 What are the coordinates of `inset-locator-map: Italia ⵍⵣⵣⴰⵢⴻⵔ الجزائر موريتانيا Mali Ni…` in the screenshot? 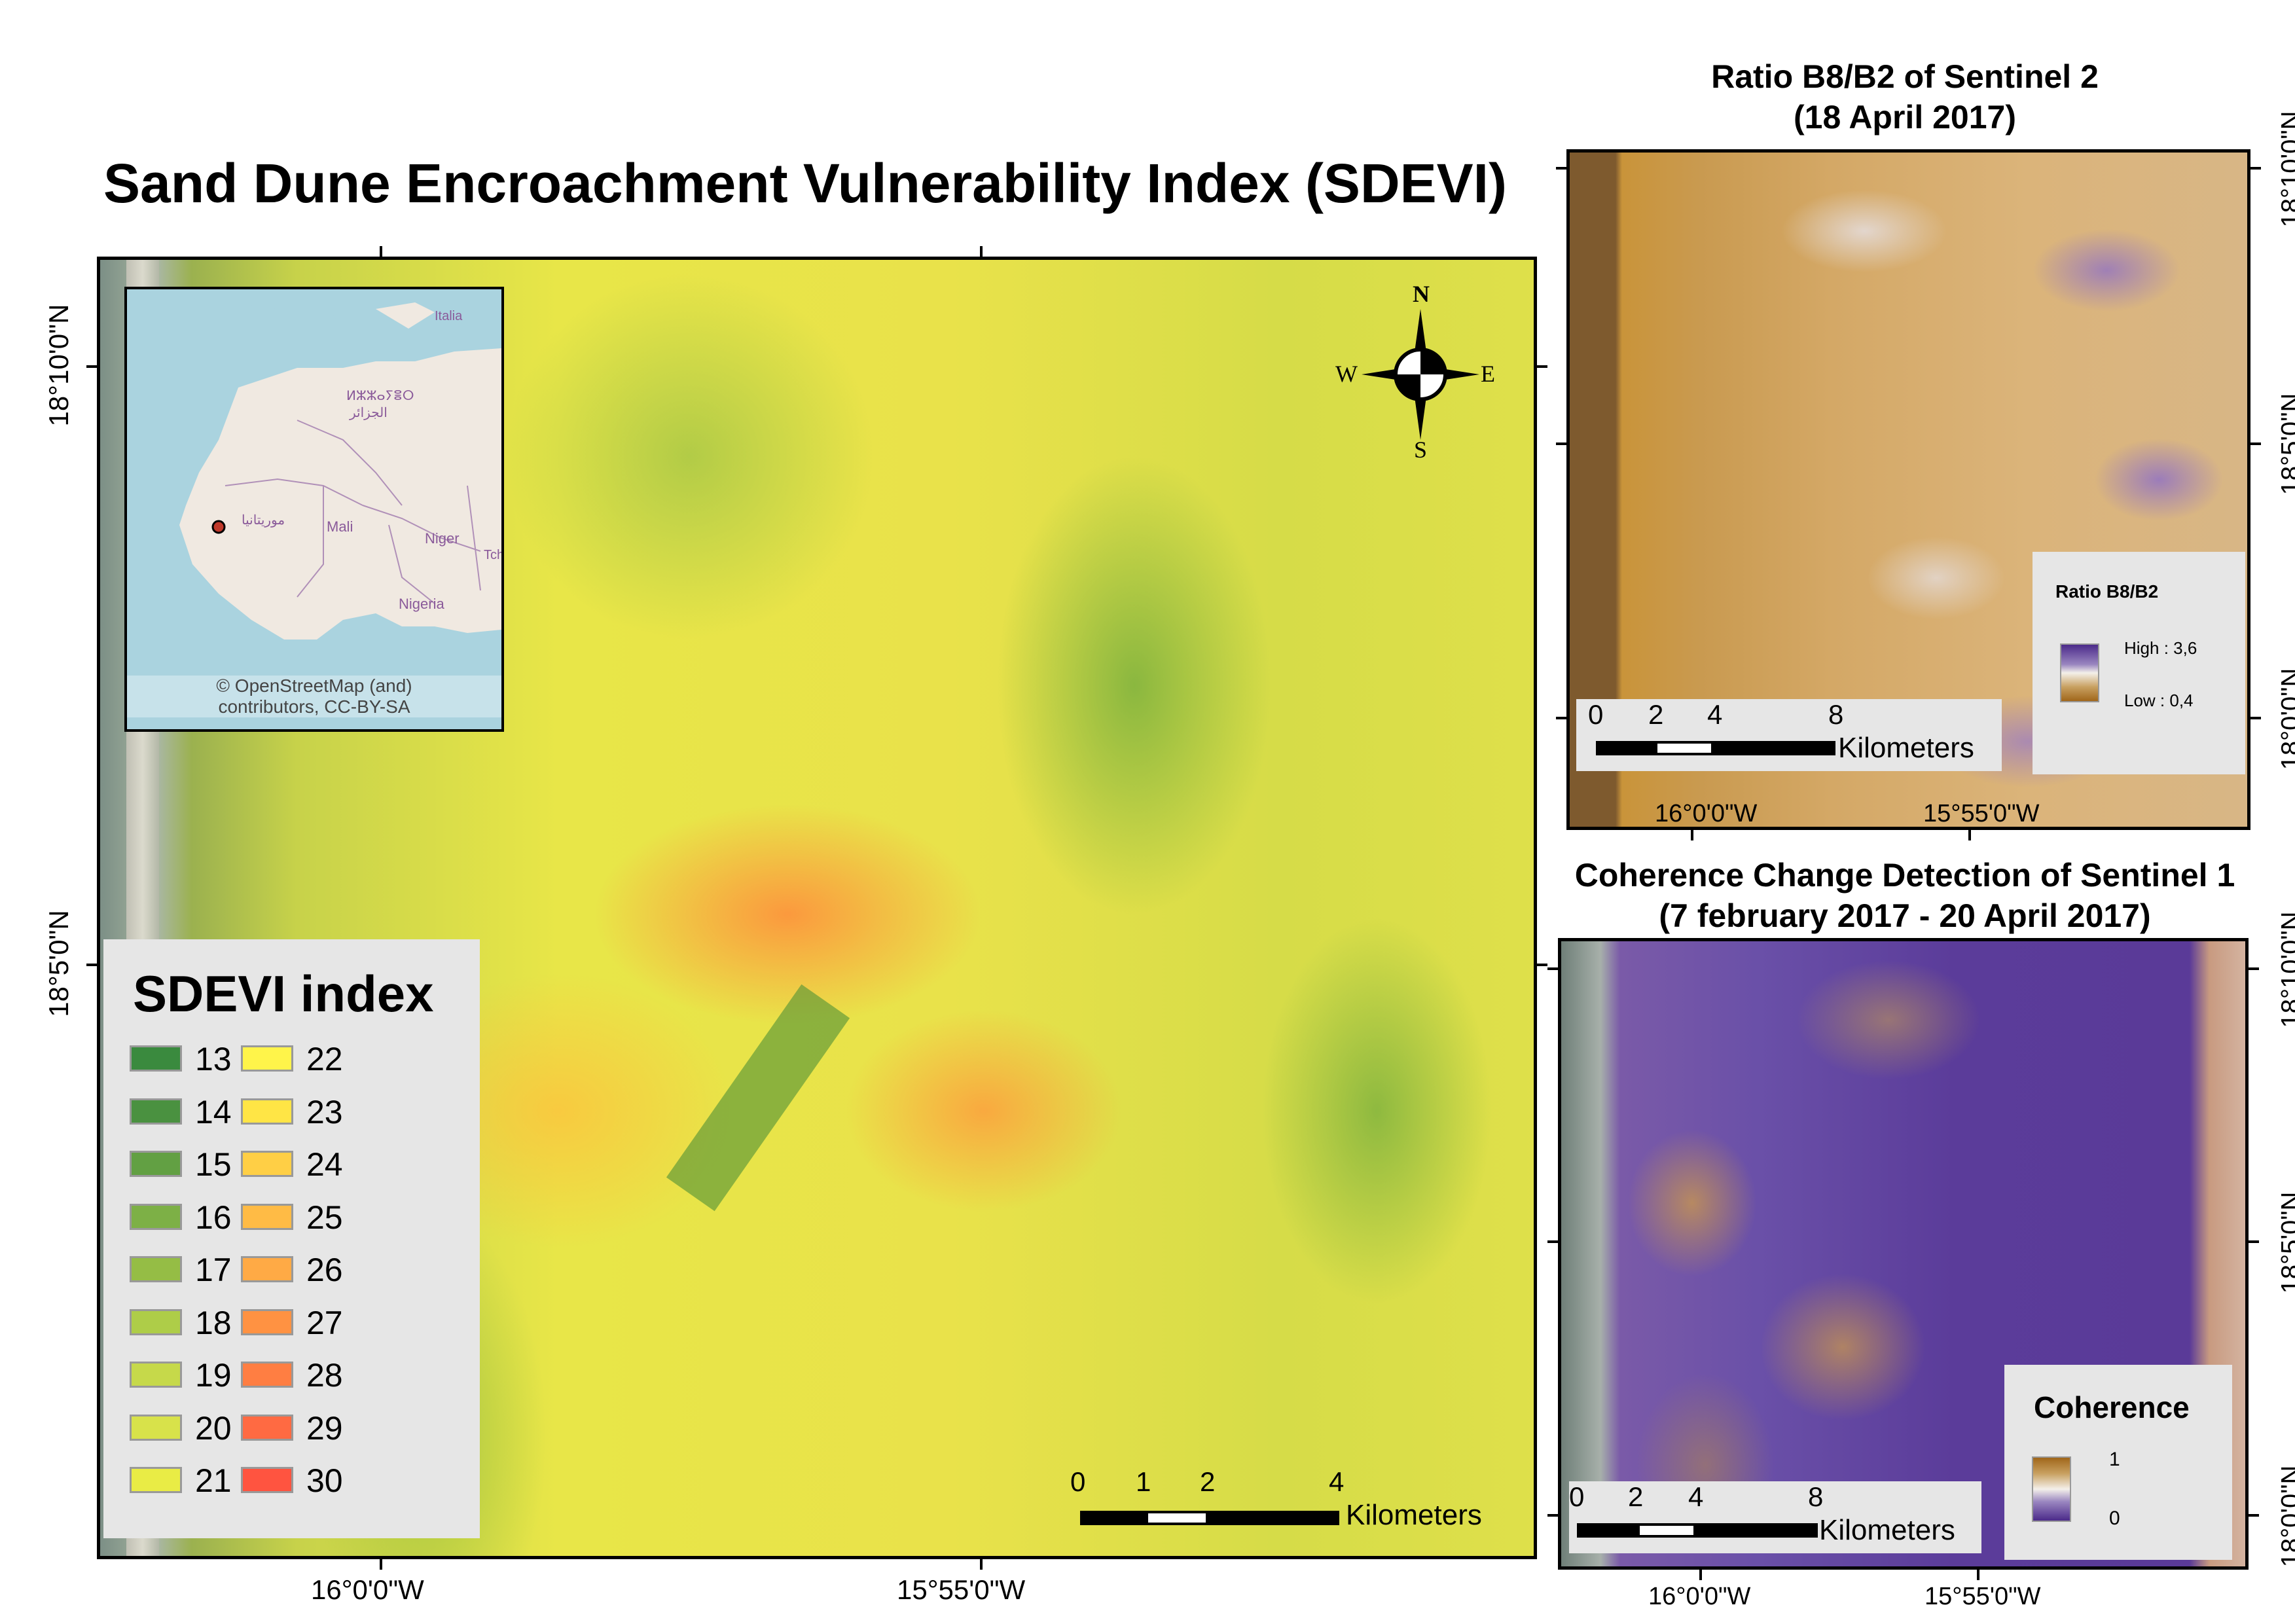 It's located at (314, 509).